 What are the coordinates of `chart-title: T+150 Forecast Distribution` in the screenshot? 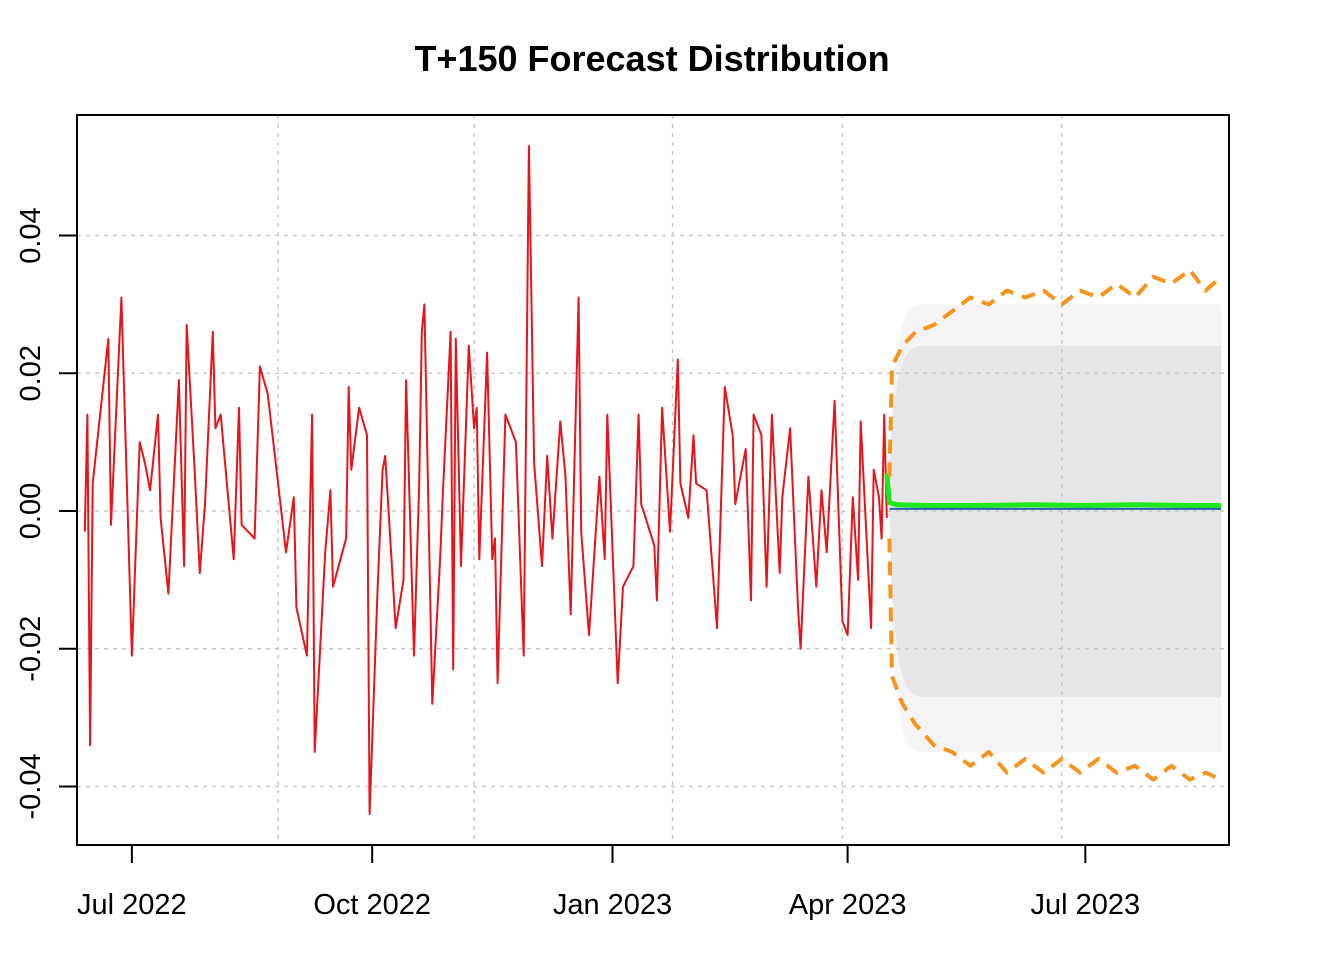 It's located at (651, 58).